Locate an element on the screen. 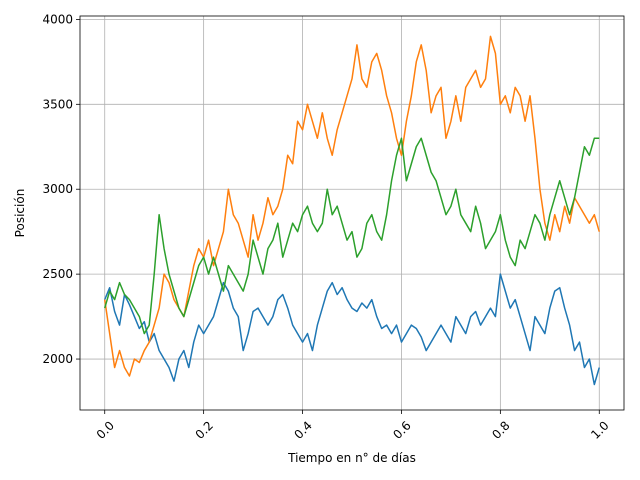  y-axis-ticks: 2000 2500 3000 3500 4000 is located at coordinates (61, 189).